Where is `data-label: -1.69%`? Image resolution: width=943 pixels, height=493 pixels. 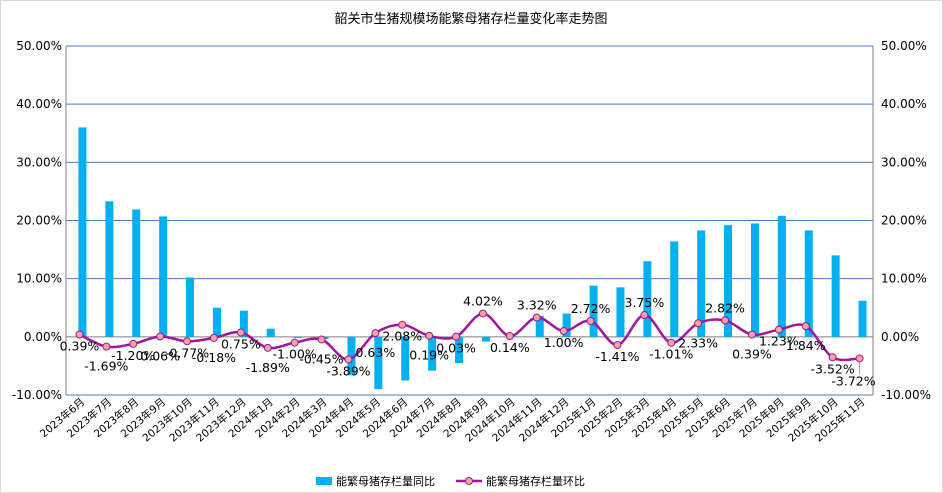
data-label: -1.69% is located at coordinates (106, 366).